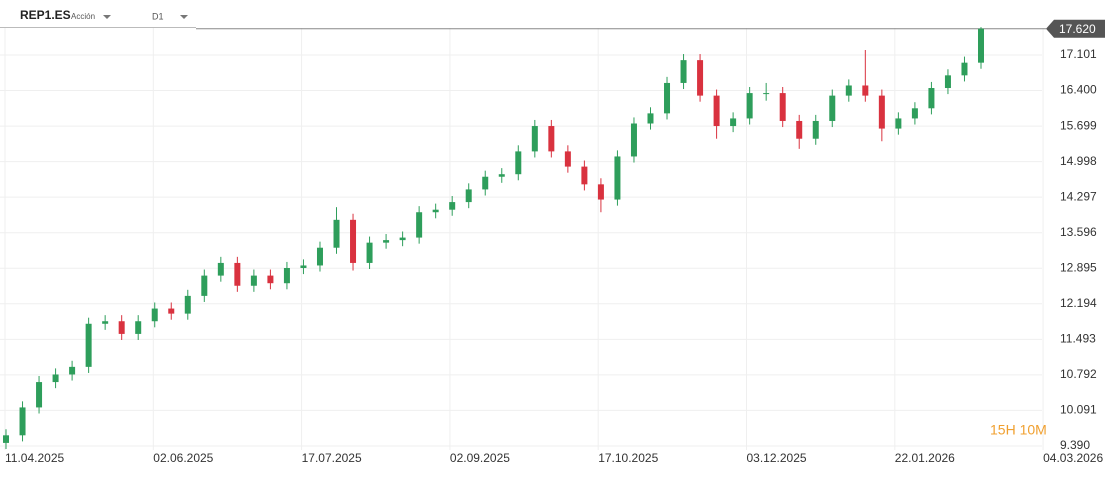 The width and height of the screenshot is (1119, 481). What do you see at coordinates (98, 13) in the screenshot?
I see `toolbar` at bounding box center [98, 13].